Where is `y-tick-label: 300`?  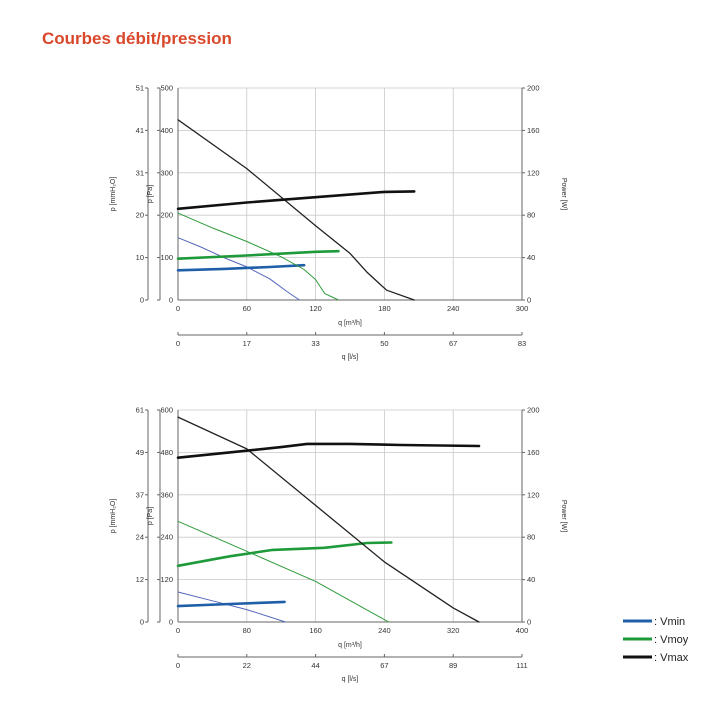
y-tick-label: 300 is located at coordinates (166, 172).